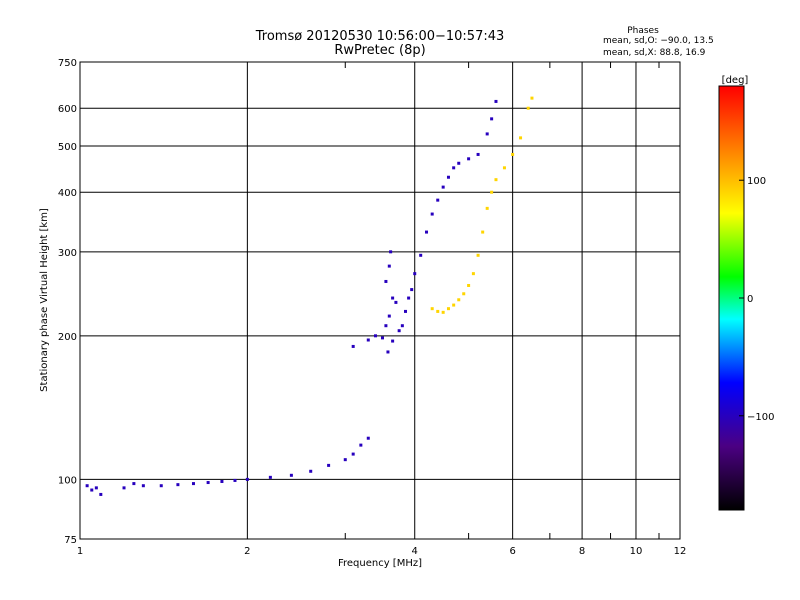  Describe the element at coordinates (80, 551) in the screenshot. I see `x-tick-label: 1` at that location.